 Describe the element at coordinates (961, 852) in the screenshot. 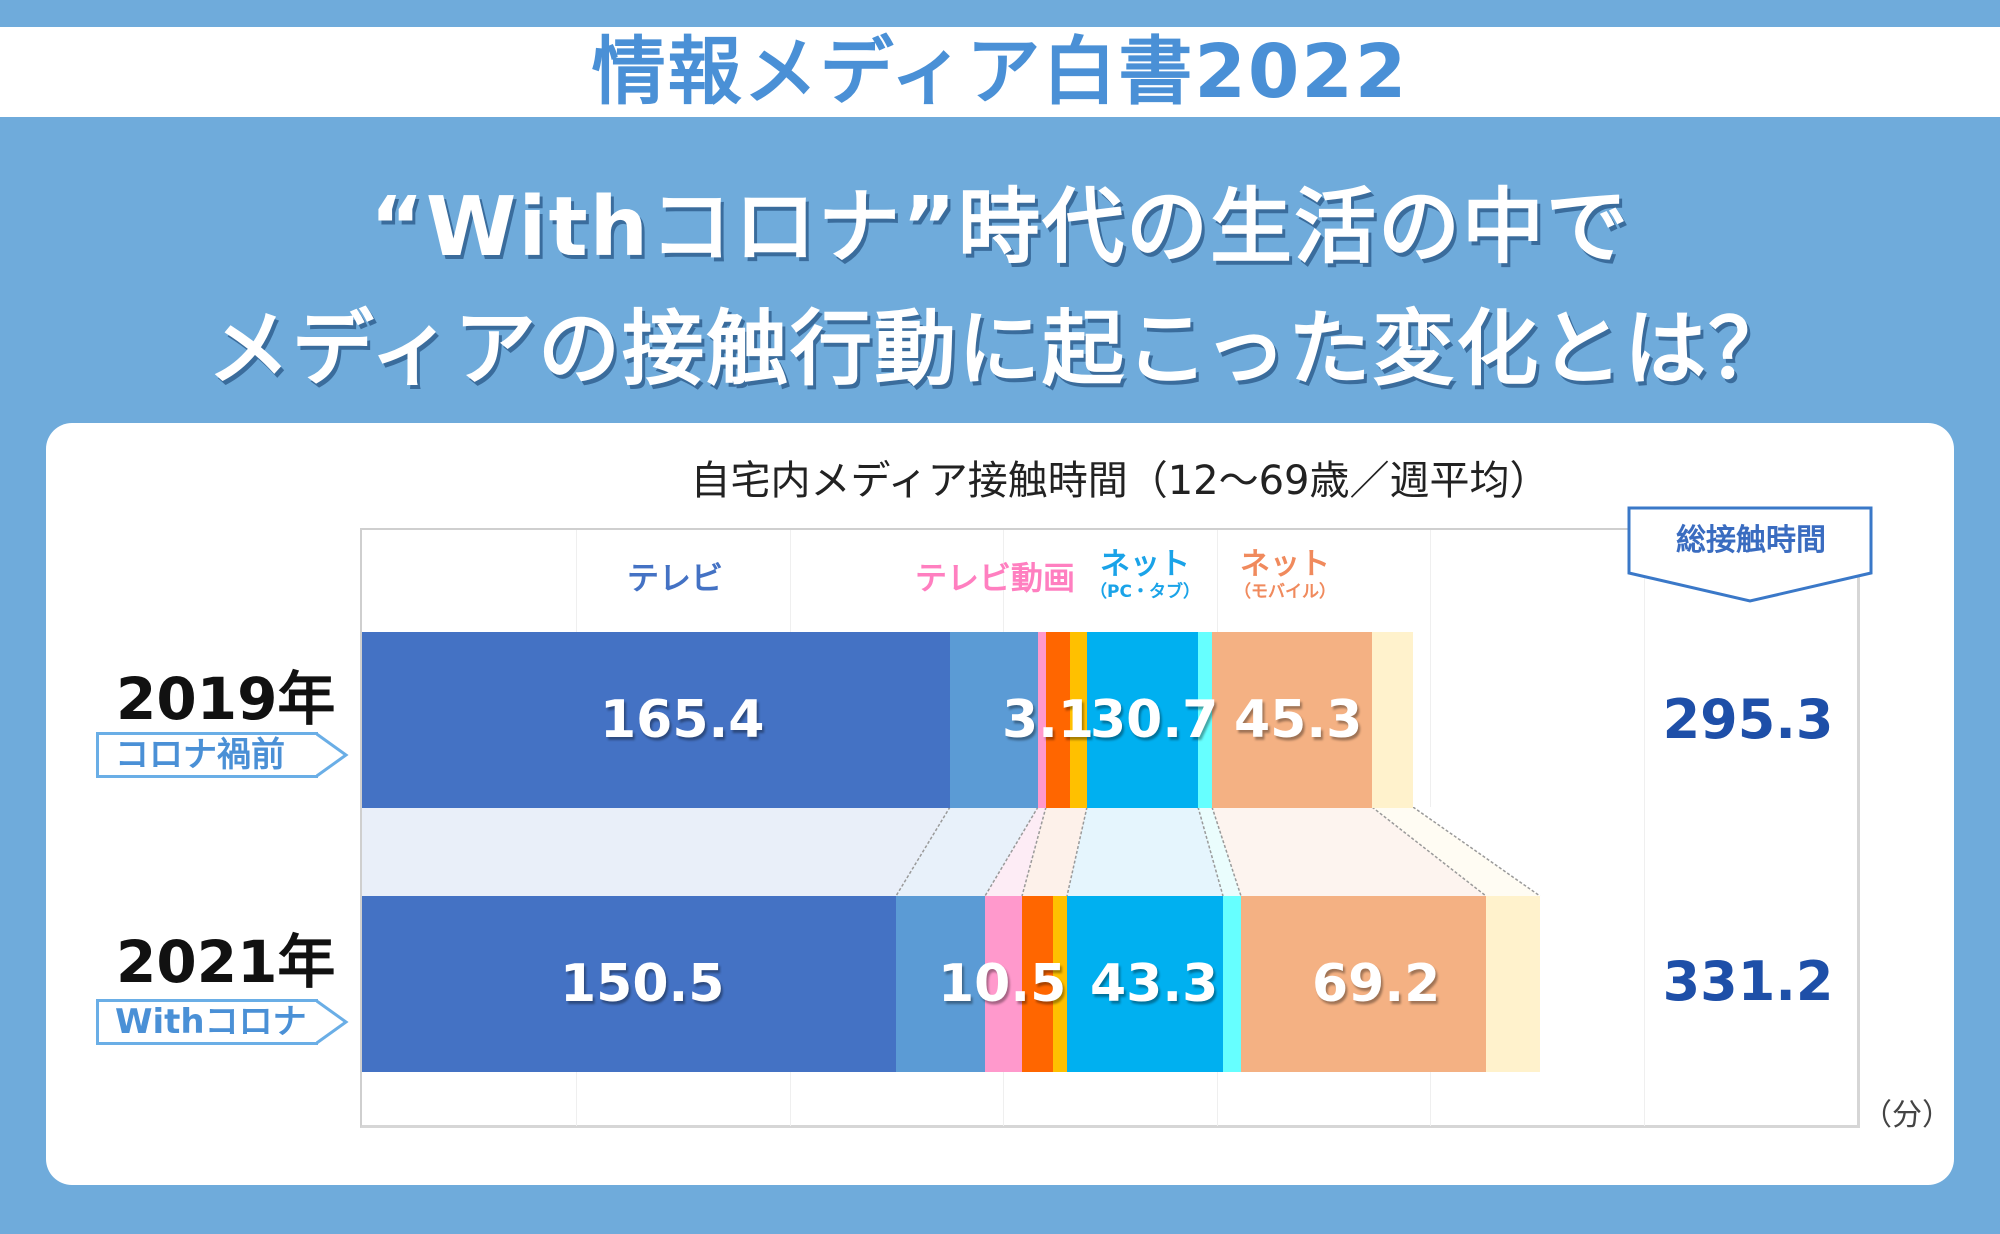

I see `bar-connector` at that location.